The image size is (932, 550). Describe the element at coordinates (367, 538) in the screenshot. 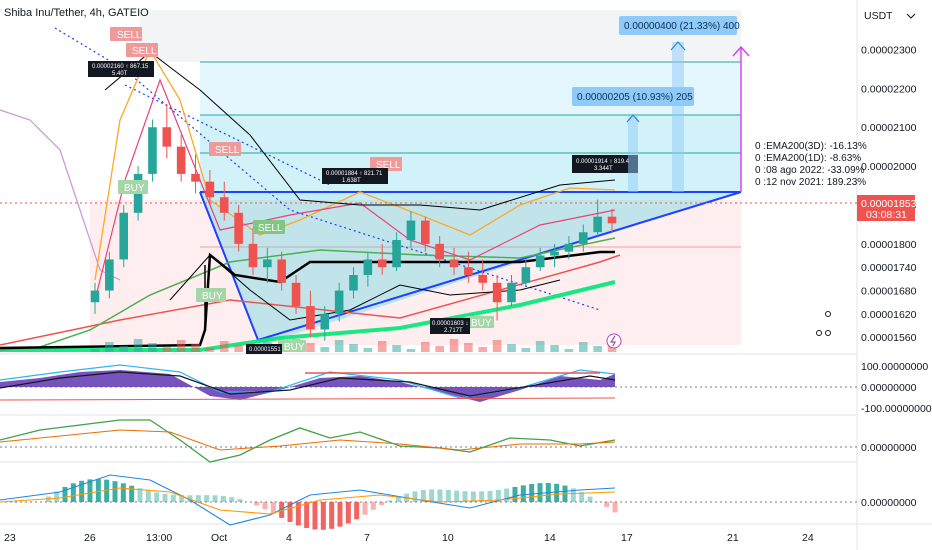

I see `time-tick-label: 7` at that location.